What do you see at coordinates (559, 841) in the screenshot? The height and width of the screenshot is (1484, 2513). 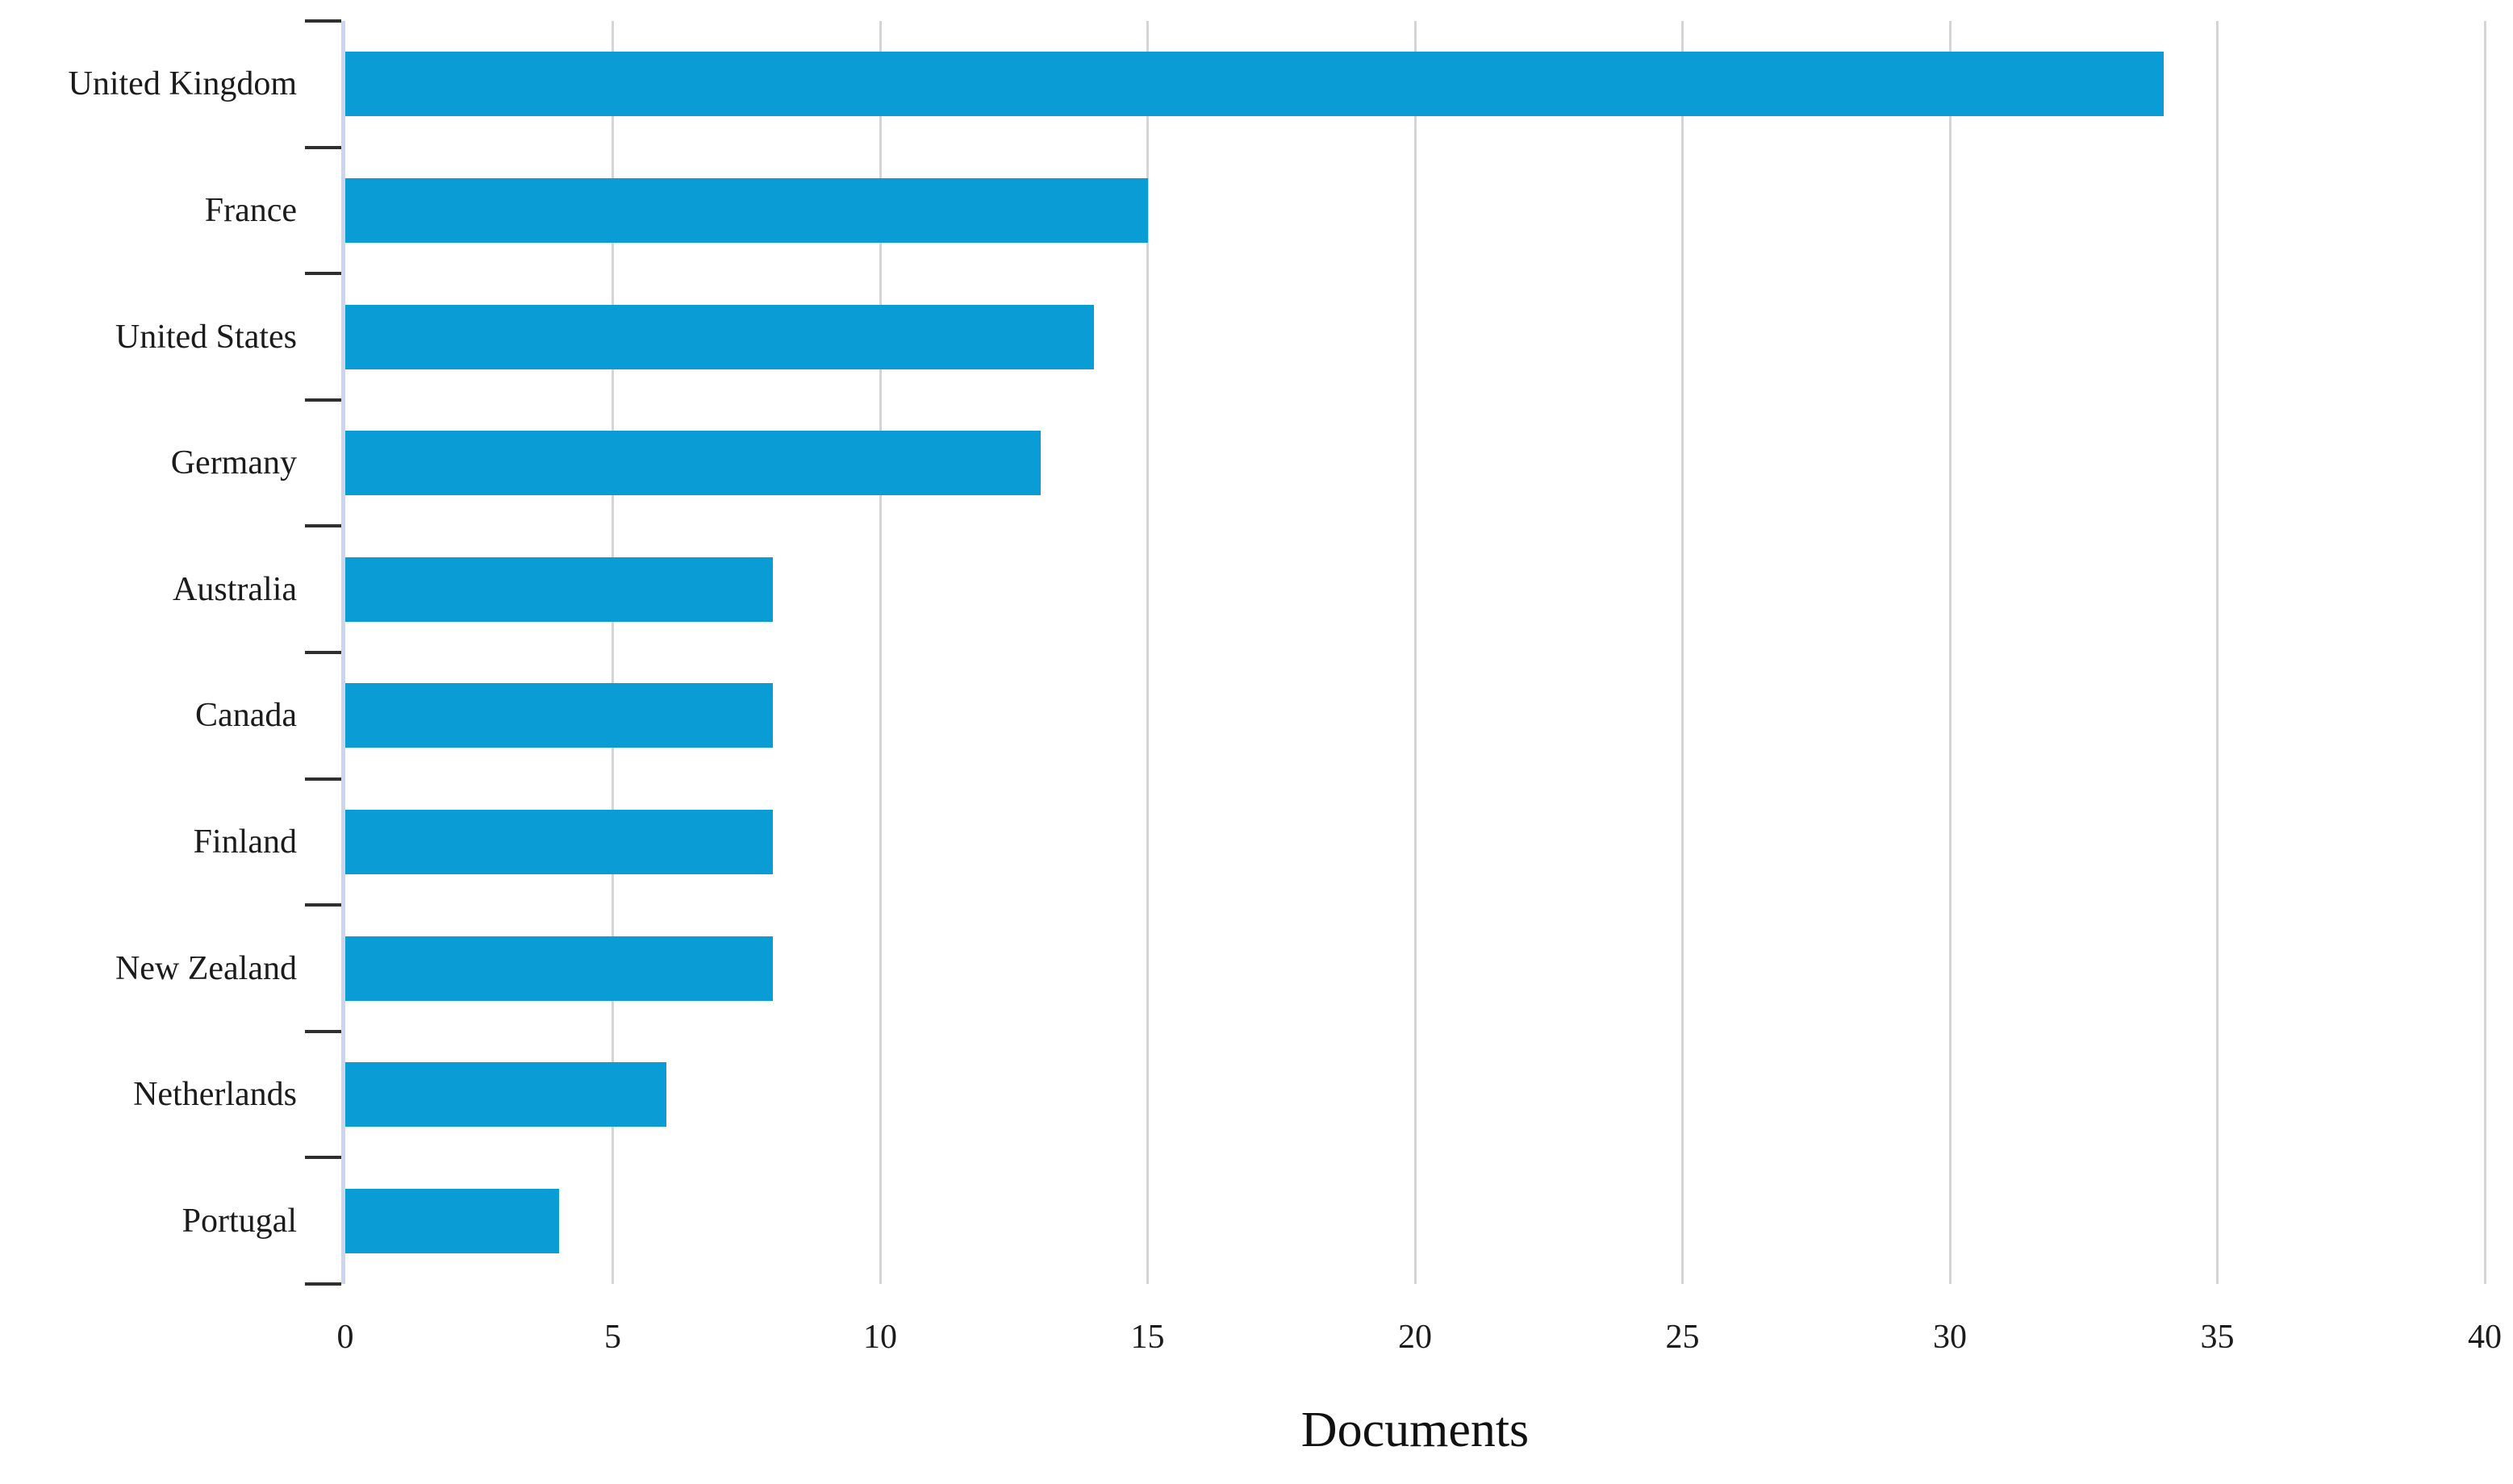 I see `bar-finland` at bounding box center [559, 841].